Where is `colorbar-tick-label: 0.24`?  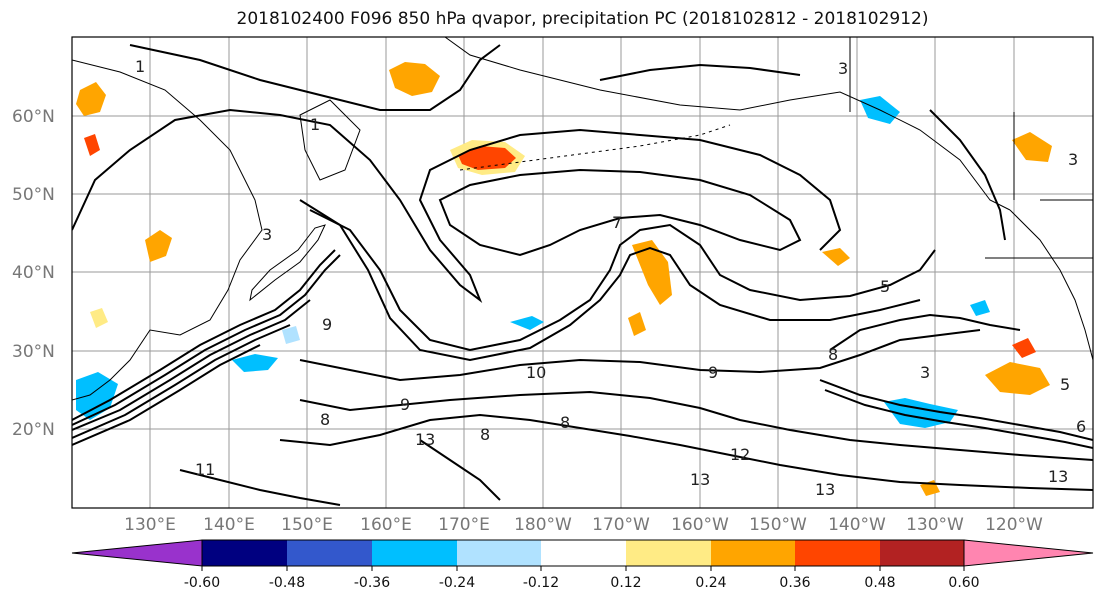 colorbar-tick-label: 0.24 is located at coordinates (710, 583).